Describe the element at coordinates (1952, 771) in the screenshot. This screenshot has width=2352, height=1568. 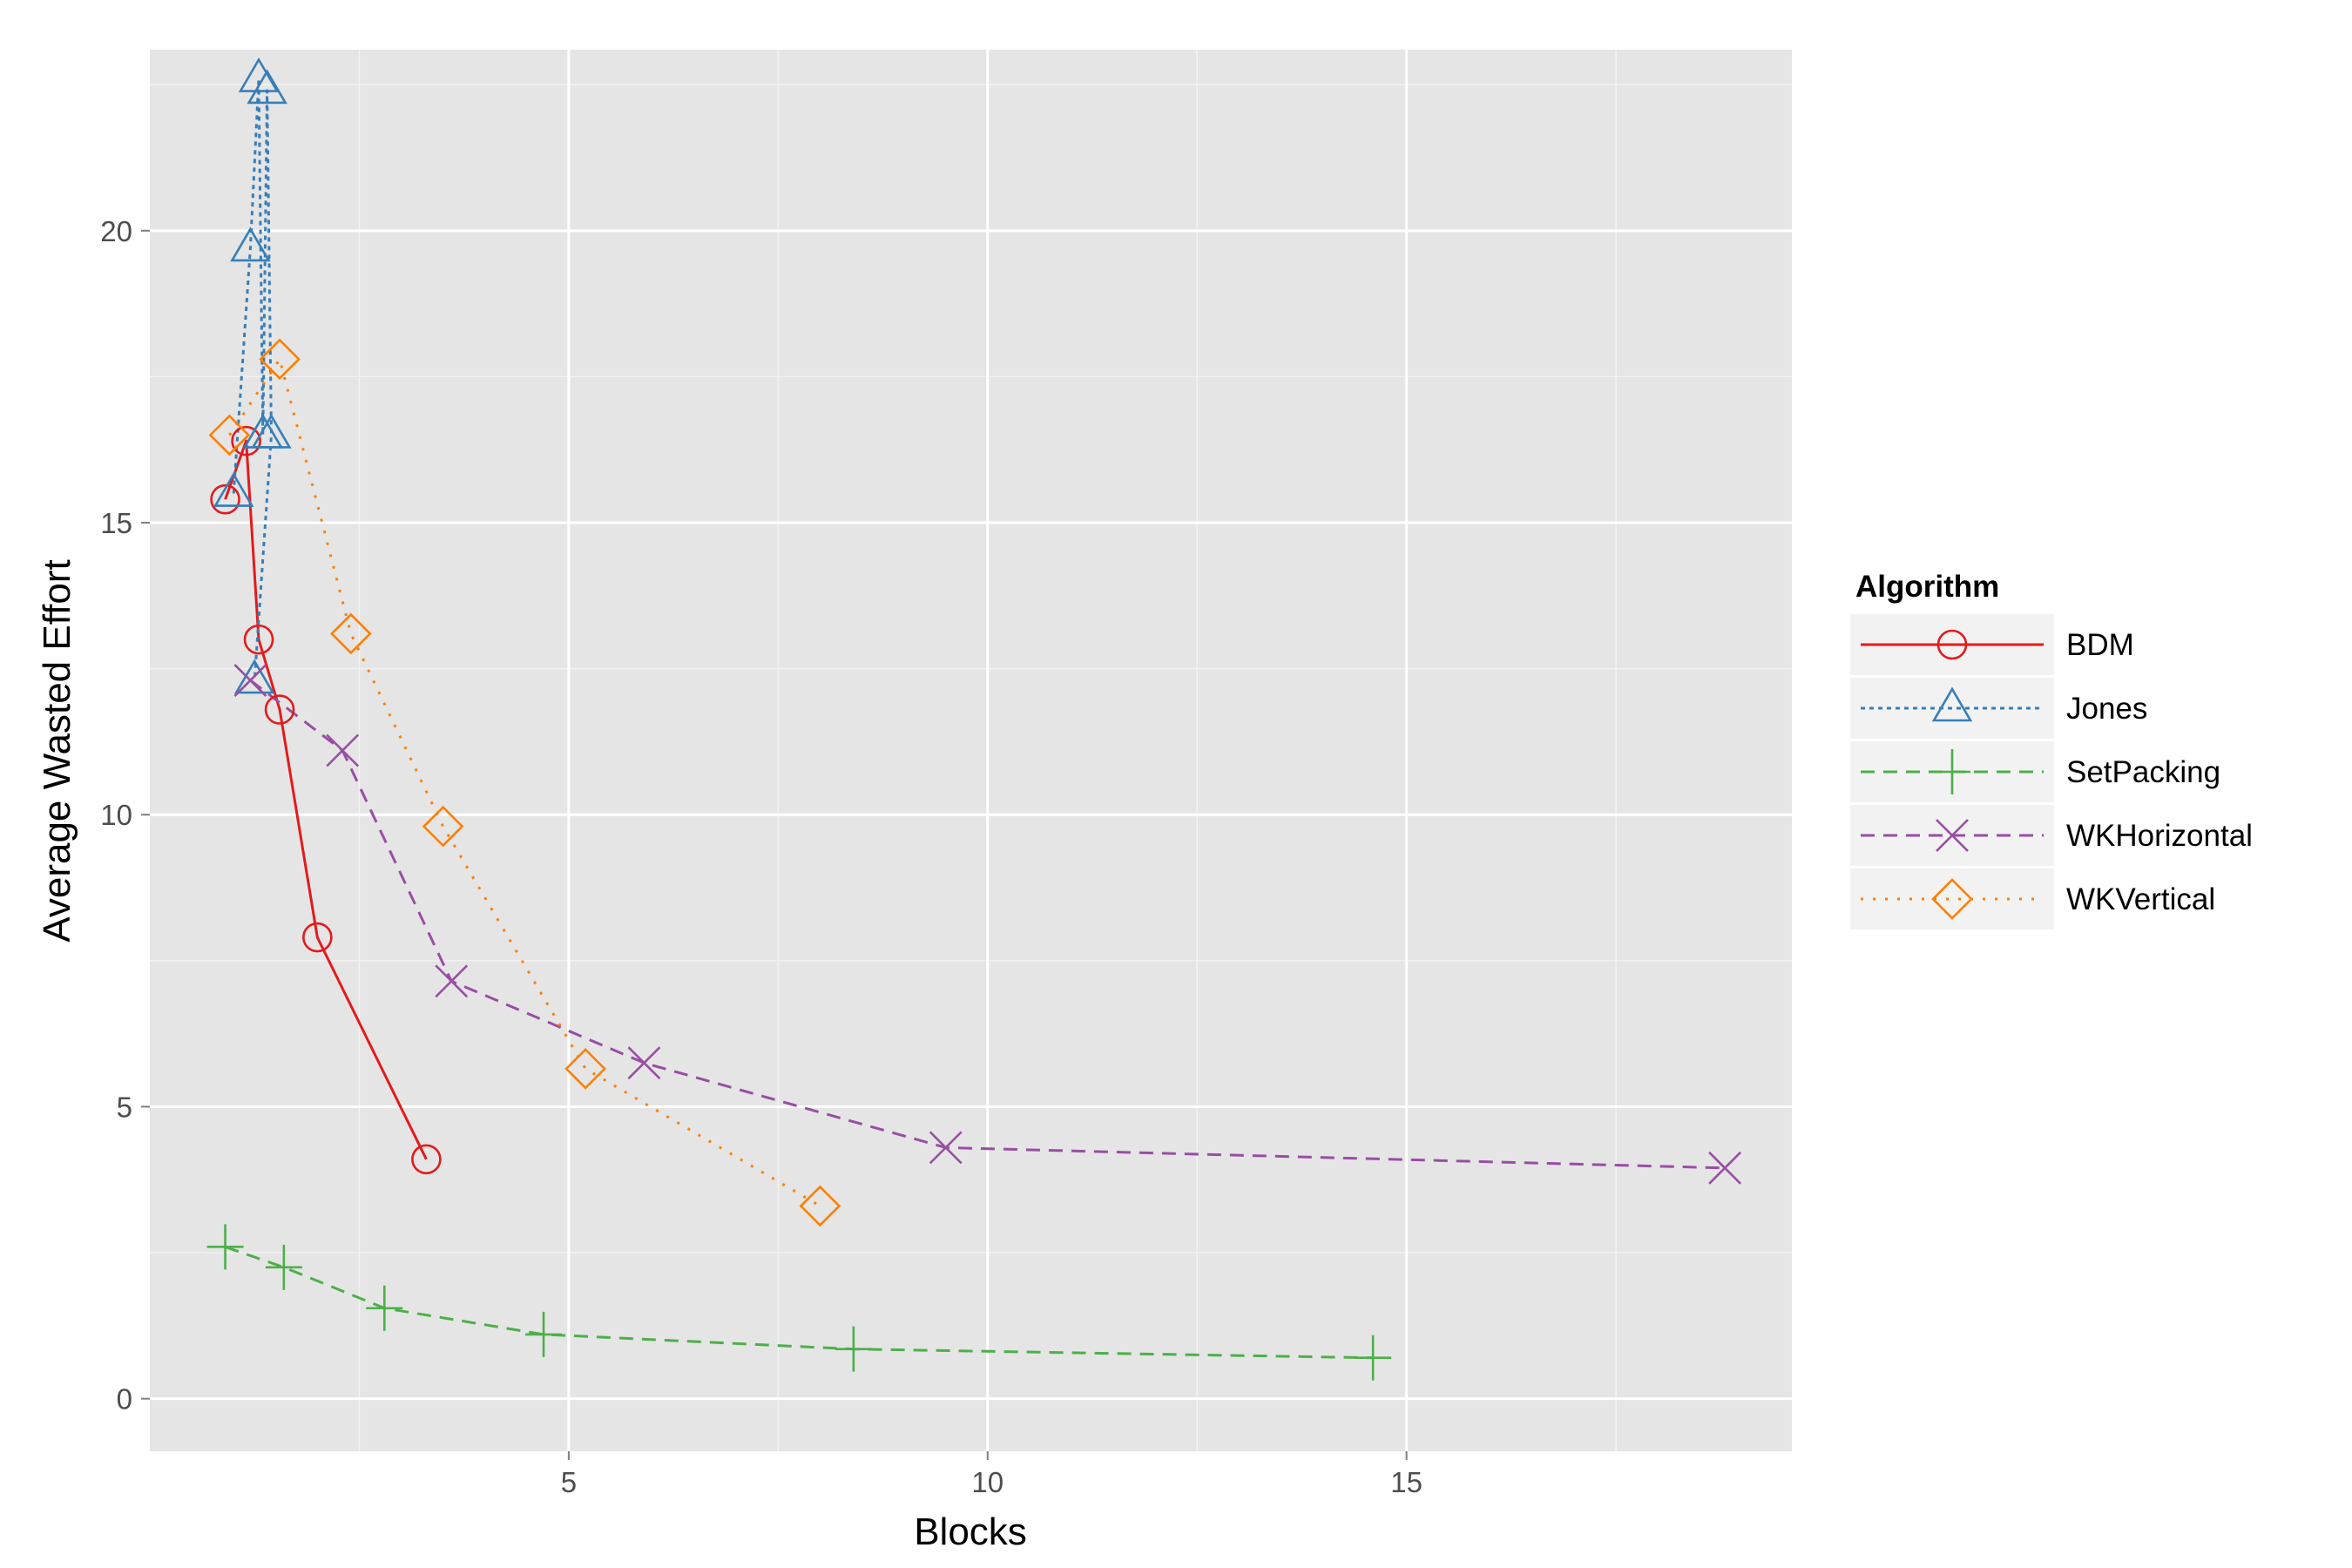
I see `legend-marker-setpacking` at that location.